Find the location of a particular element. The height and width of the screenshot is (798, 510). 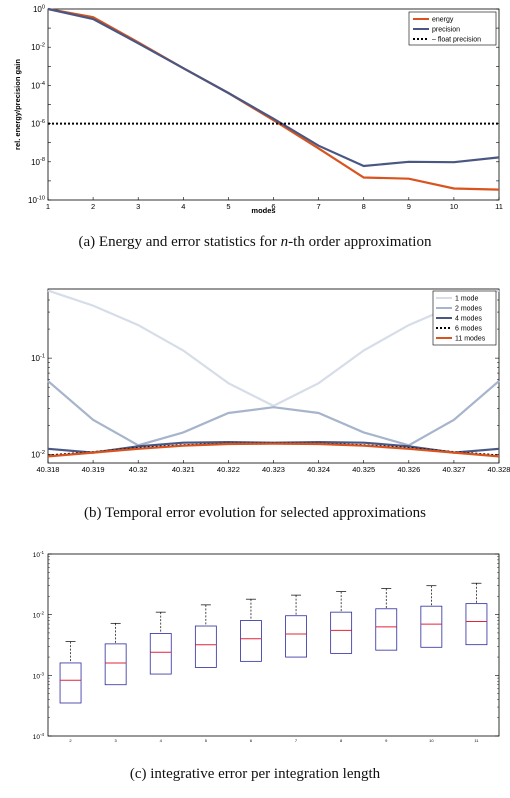

x-tick-label: 40.318 is located at coordinates (48, 469).